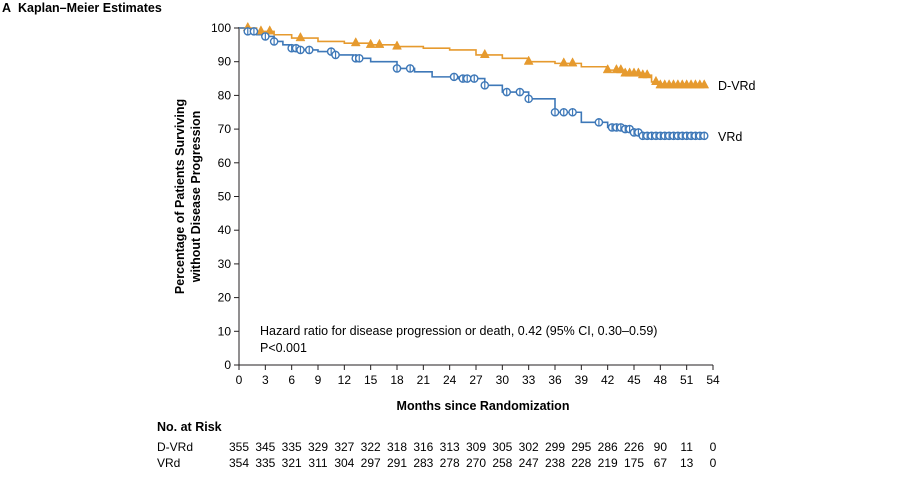 The width and height of the screenshot is (900, 479). What do you see at coordinates (225, 298) in the screenshot?
I see `y-tick-label: 20` at bounding box center [225, 298].